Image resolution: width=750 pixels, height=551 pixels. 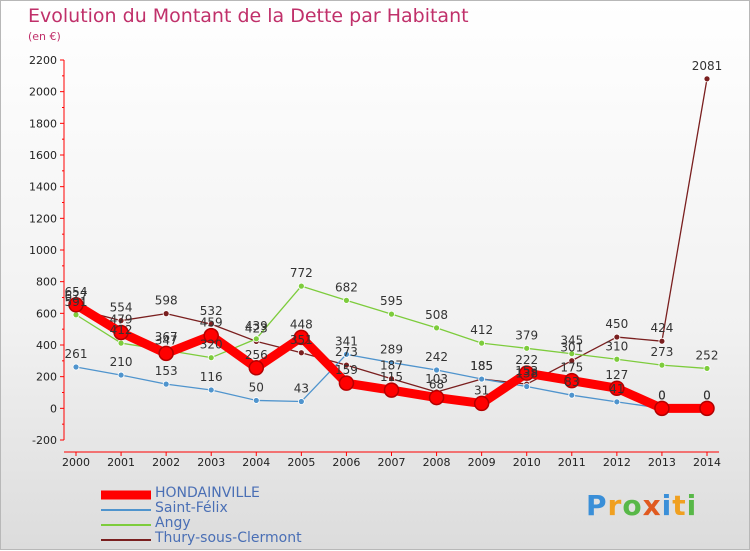 What do you see at coordinates (481, 390) in the screenshot?
I see `data-label: 31` at bounding box center [481, 390].